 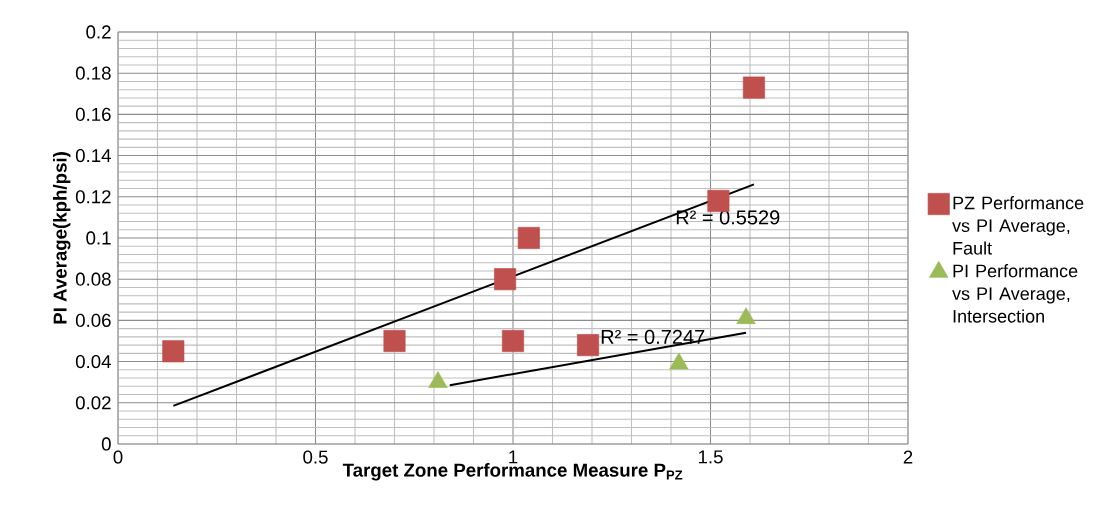 I want to click on annotation: R² = 0.5529, so click(x=728, y=217).